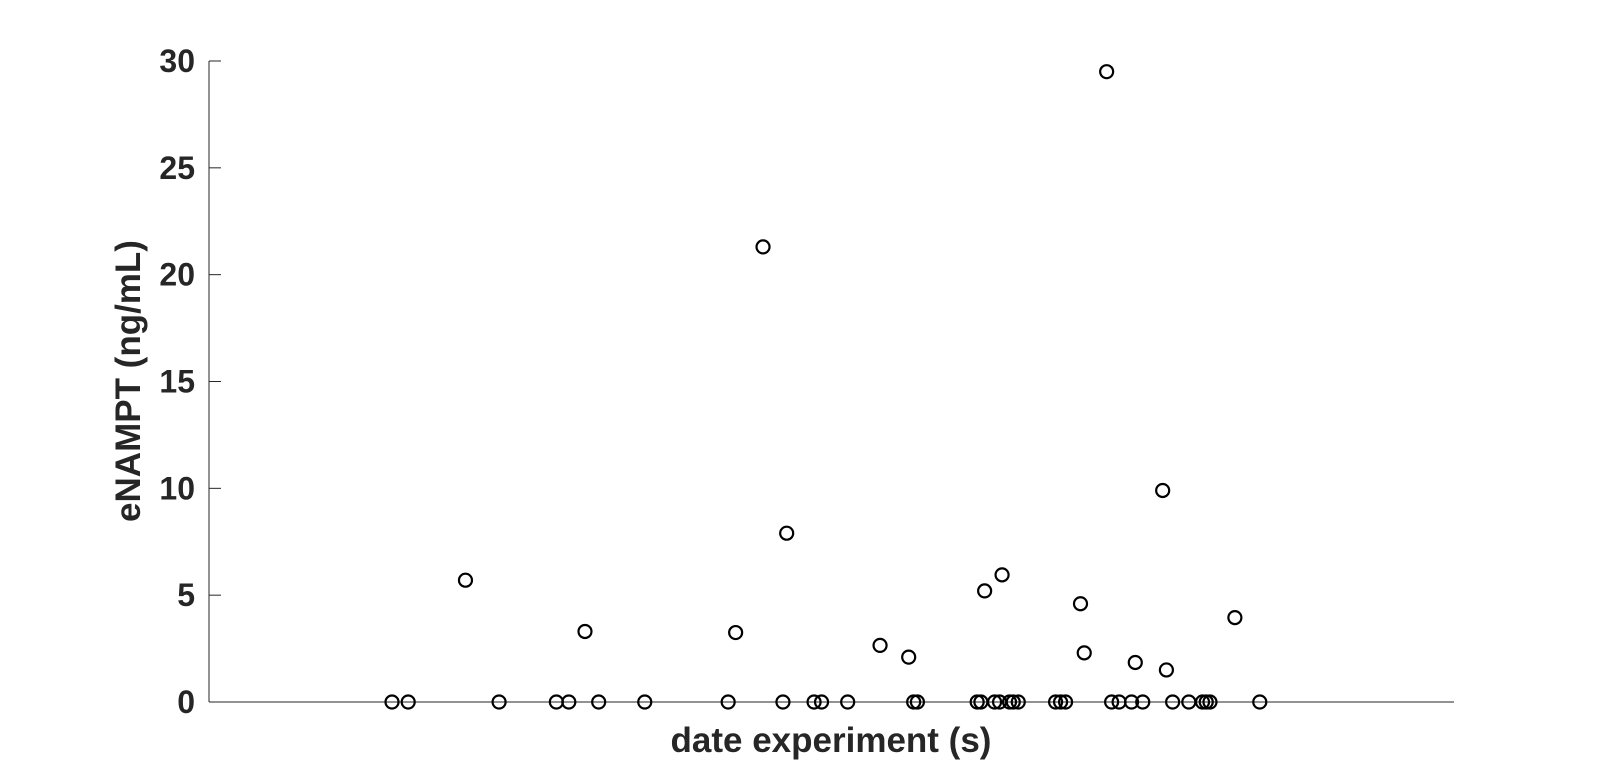 The width and height of the screenshot is (1600, 783). Describe the element at coordinates (177, 488) in the screenshot. I see `y-tick-label: 10` at that location.